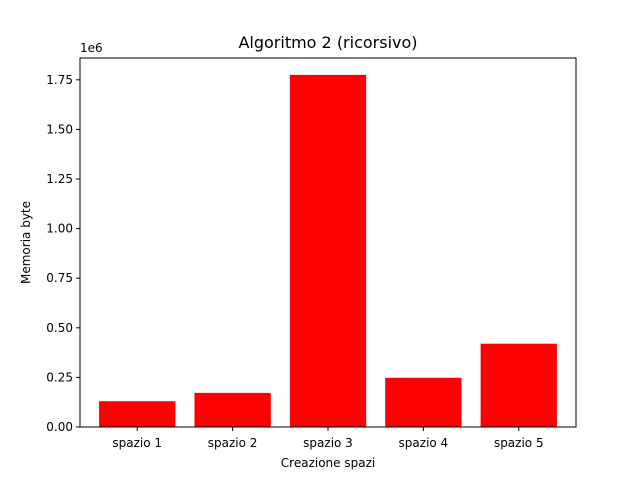  I want to click on y-tick-label: 1.75, so click(59, 80).